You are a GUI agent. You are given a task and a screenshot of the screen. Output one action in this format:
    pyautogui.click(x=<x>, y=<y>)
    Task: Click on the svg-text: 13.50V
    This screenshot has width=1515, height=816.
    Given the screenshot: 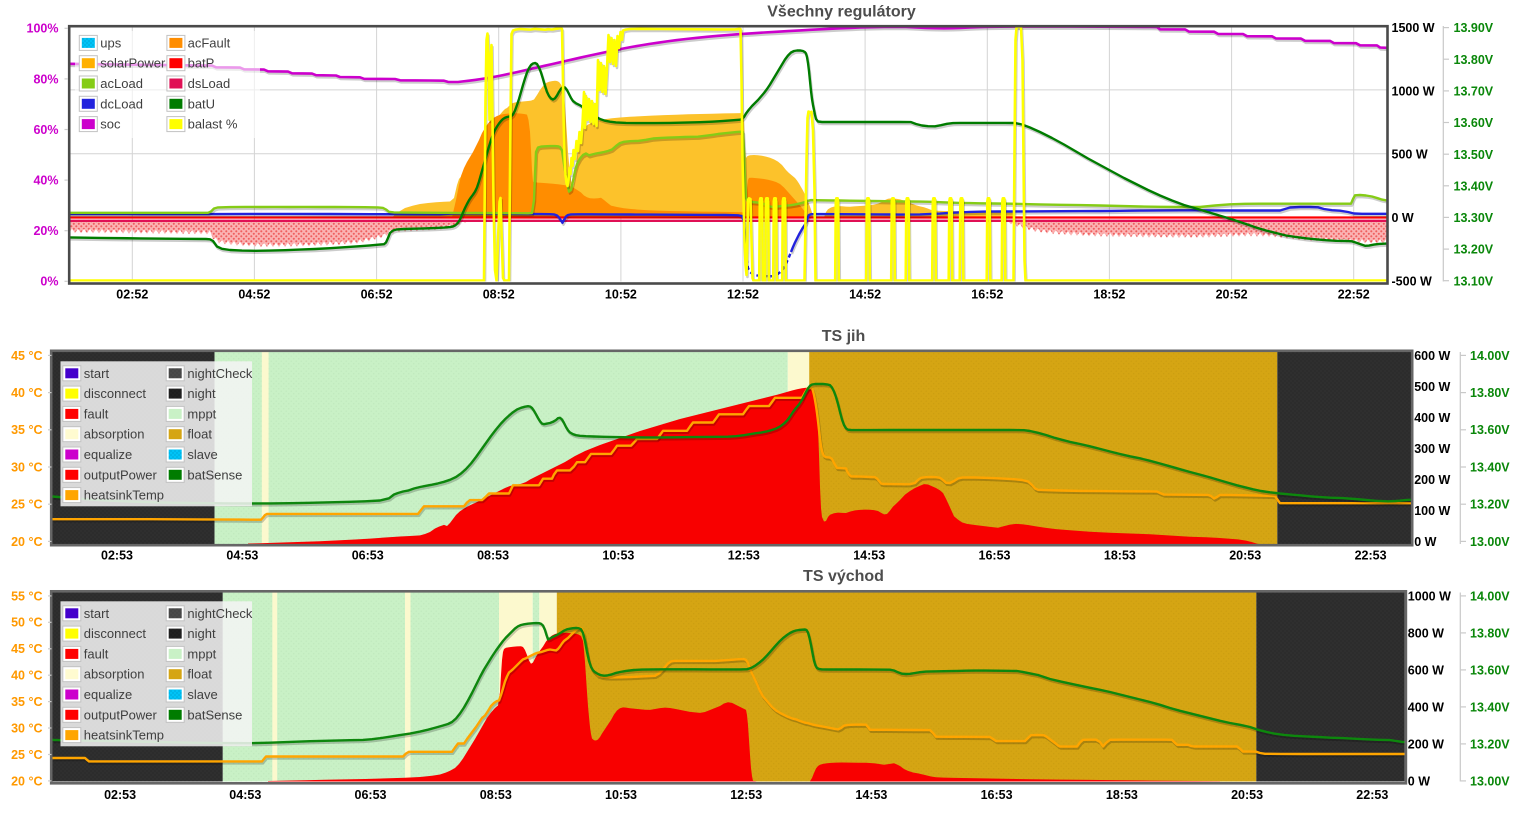 What is the action you would take?
    pyautogui.click(x=1474, y=155)
    